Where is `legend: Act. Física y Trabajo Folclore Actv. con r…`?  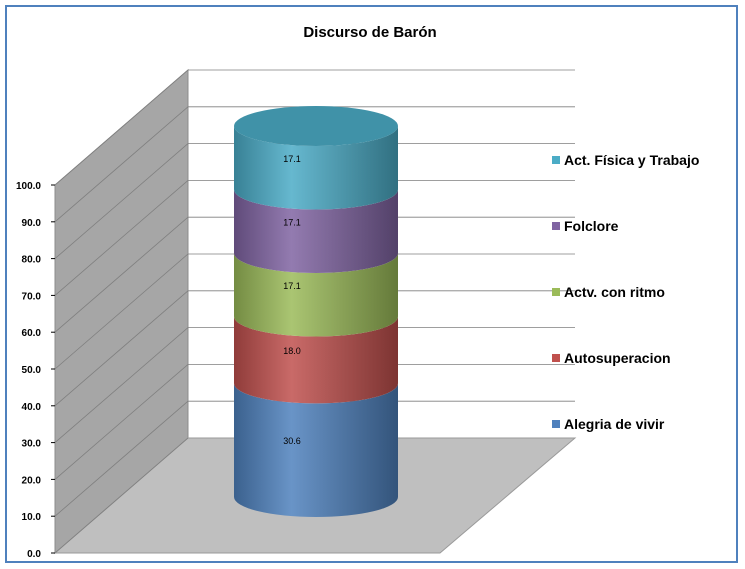 legend: Act. Física y Trabajo Folclore Actv. con r… is located at coordinates (625, 292).